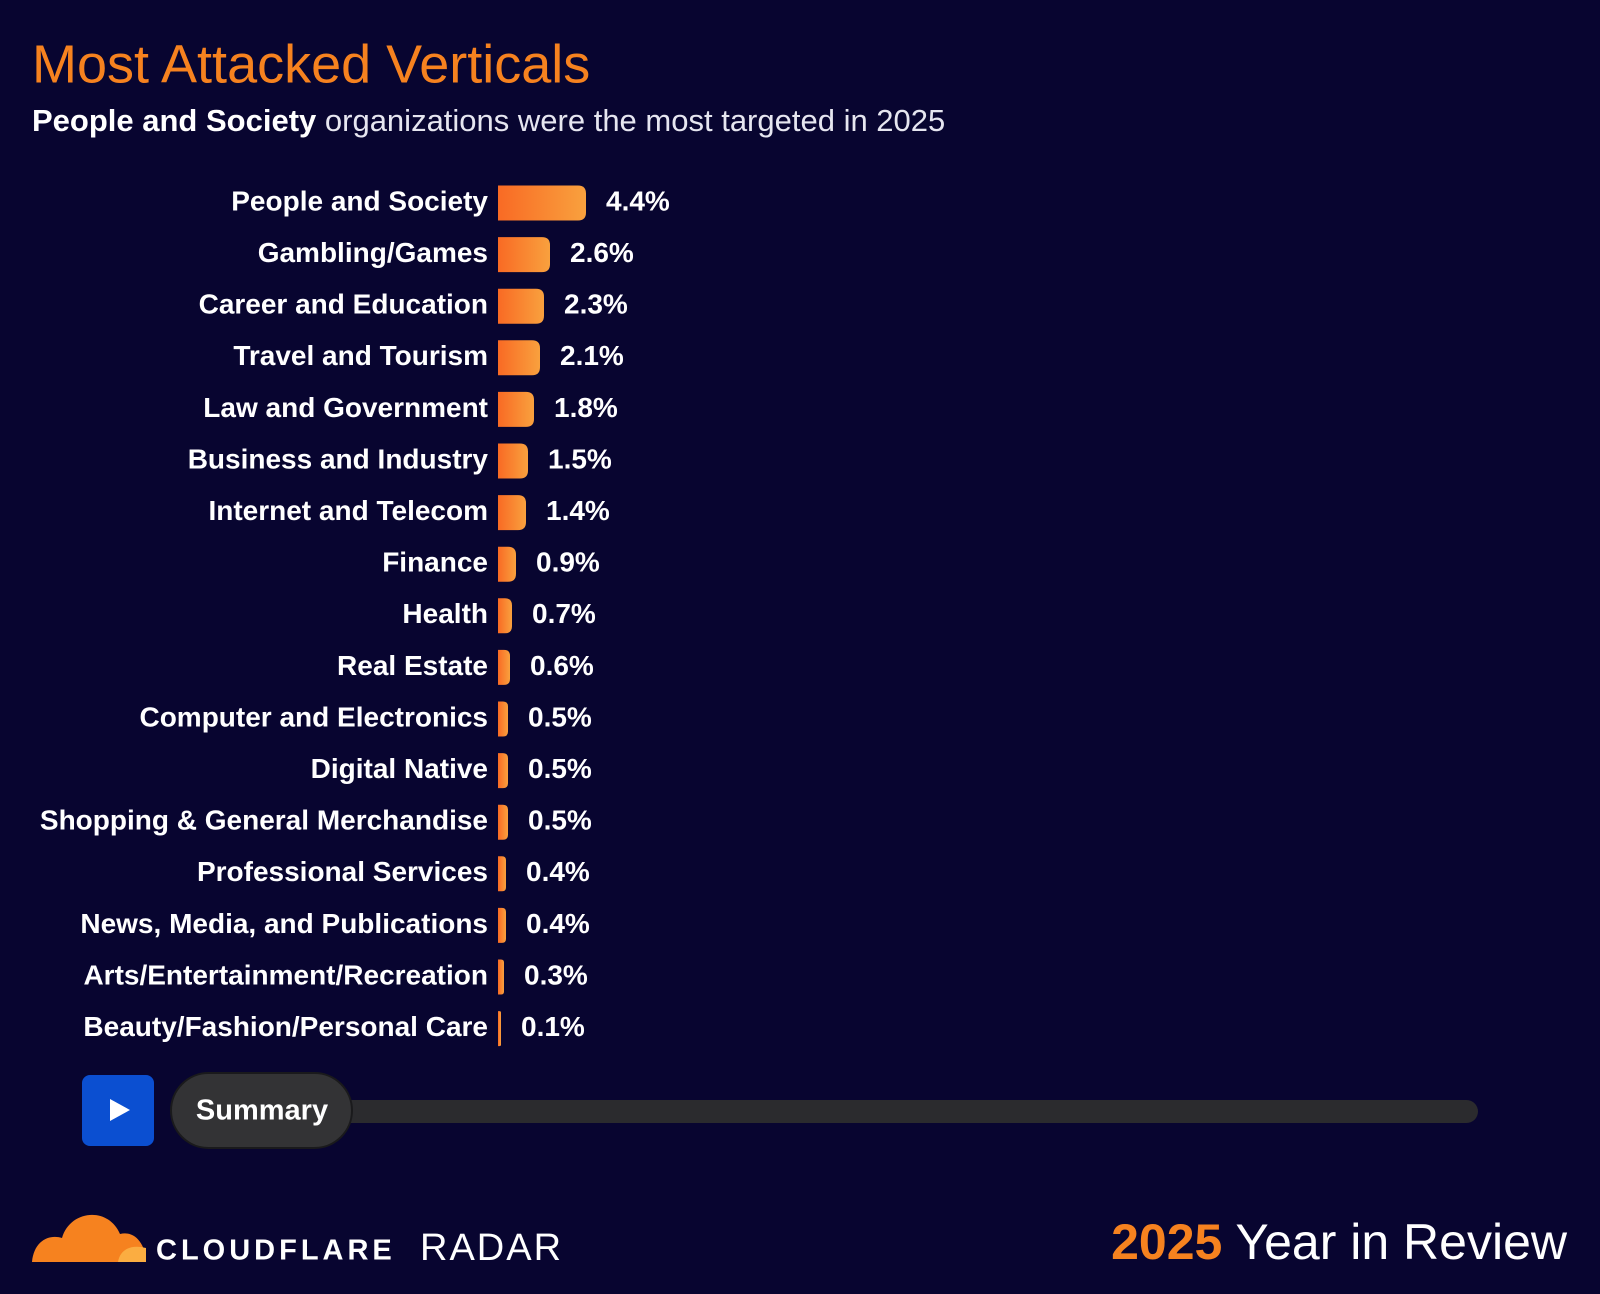 The height and width of the screenshot is (1294, 1600). What do you see at coordinates (343, 304) in the screenshot?
I see `category-label: Career and Education` at bounding box center [343, 304].